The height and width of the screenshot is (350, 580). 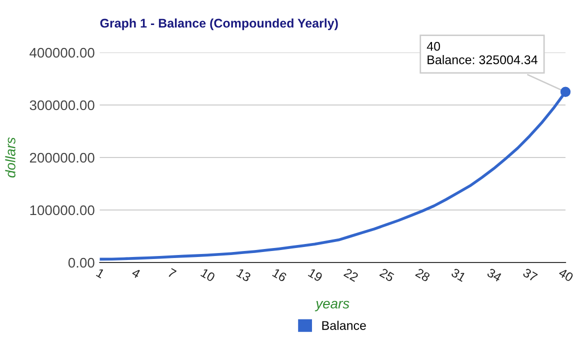 I want to click on x-tick-label: 16, so click(x=280, y=275).